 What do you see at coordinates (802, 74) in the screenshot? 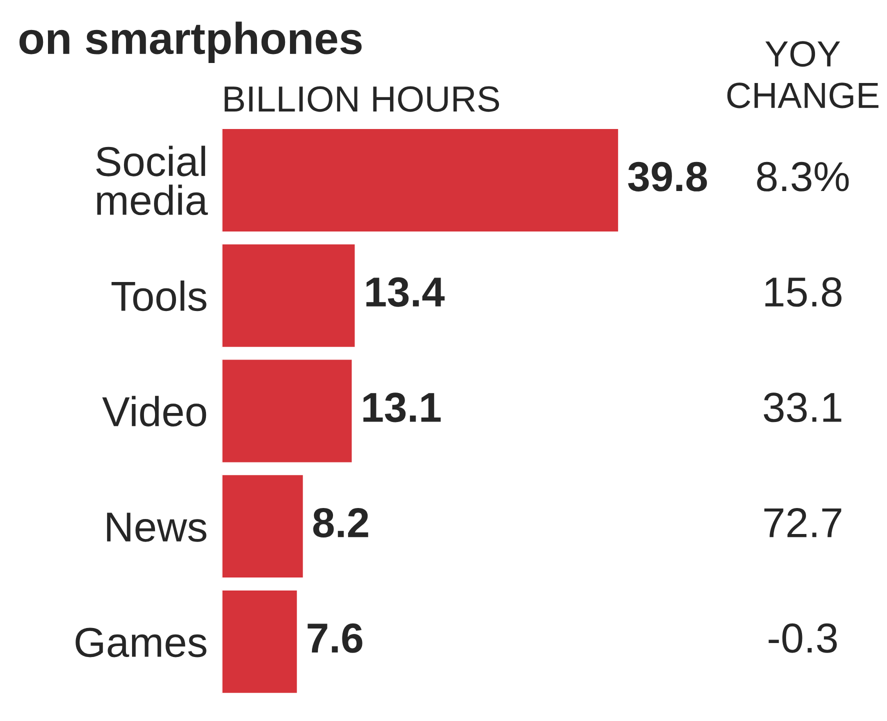
I see `text: YOY CHANGE` at bounding box center [802, 74].